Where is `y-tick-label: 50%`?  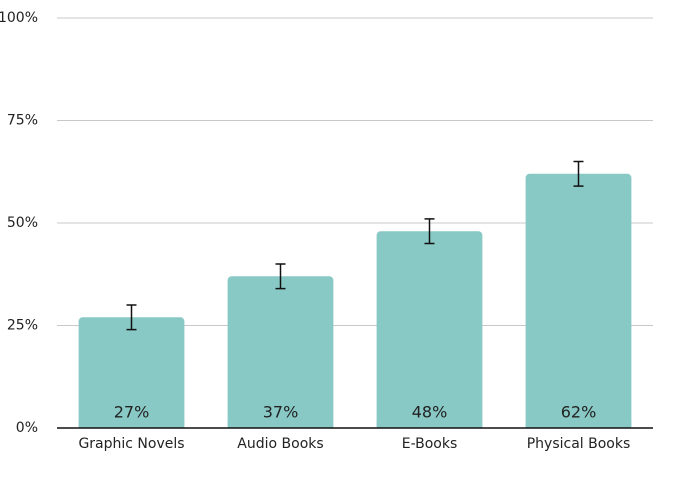 y-tick-label: 50% is located at coordinates (22, 223).